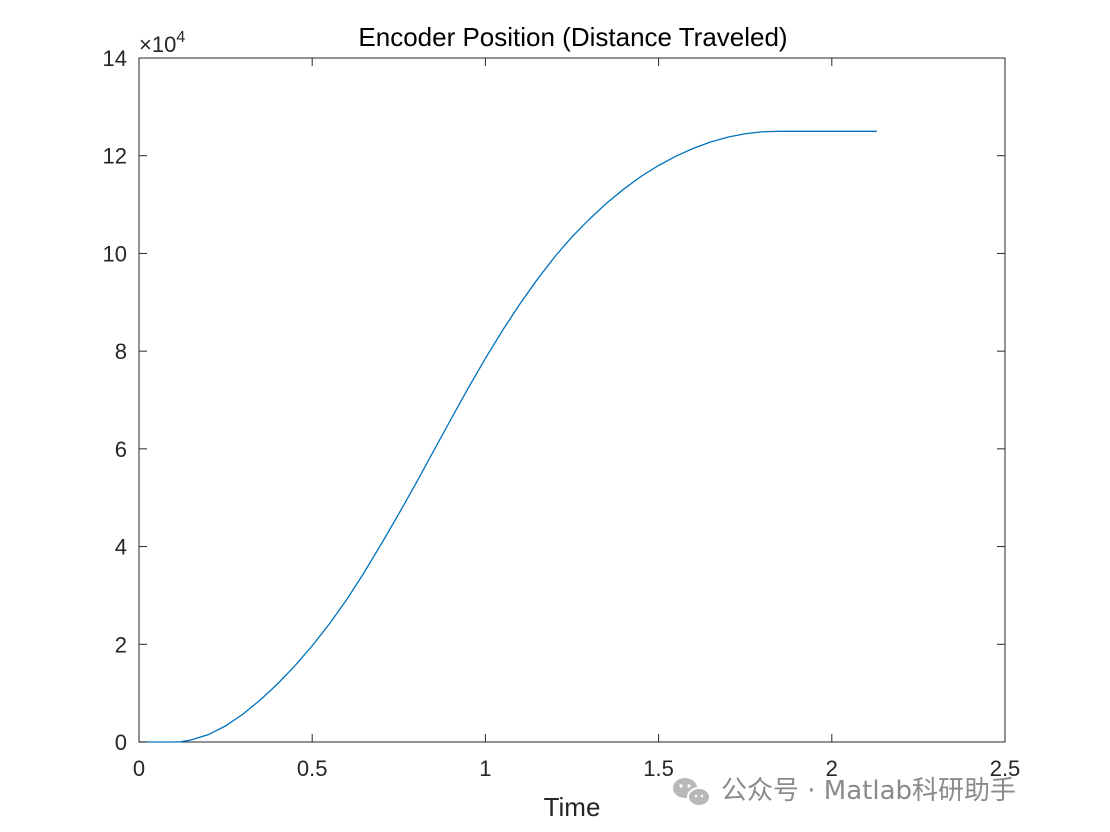  What do you see at coordinates (485, 768) in the screenshot?
I see `x-tick-label: 1` at bounding box center [485, 768].